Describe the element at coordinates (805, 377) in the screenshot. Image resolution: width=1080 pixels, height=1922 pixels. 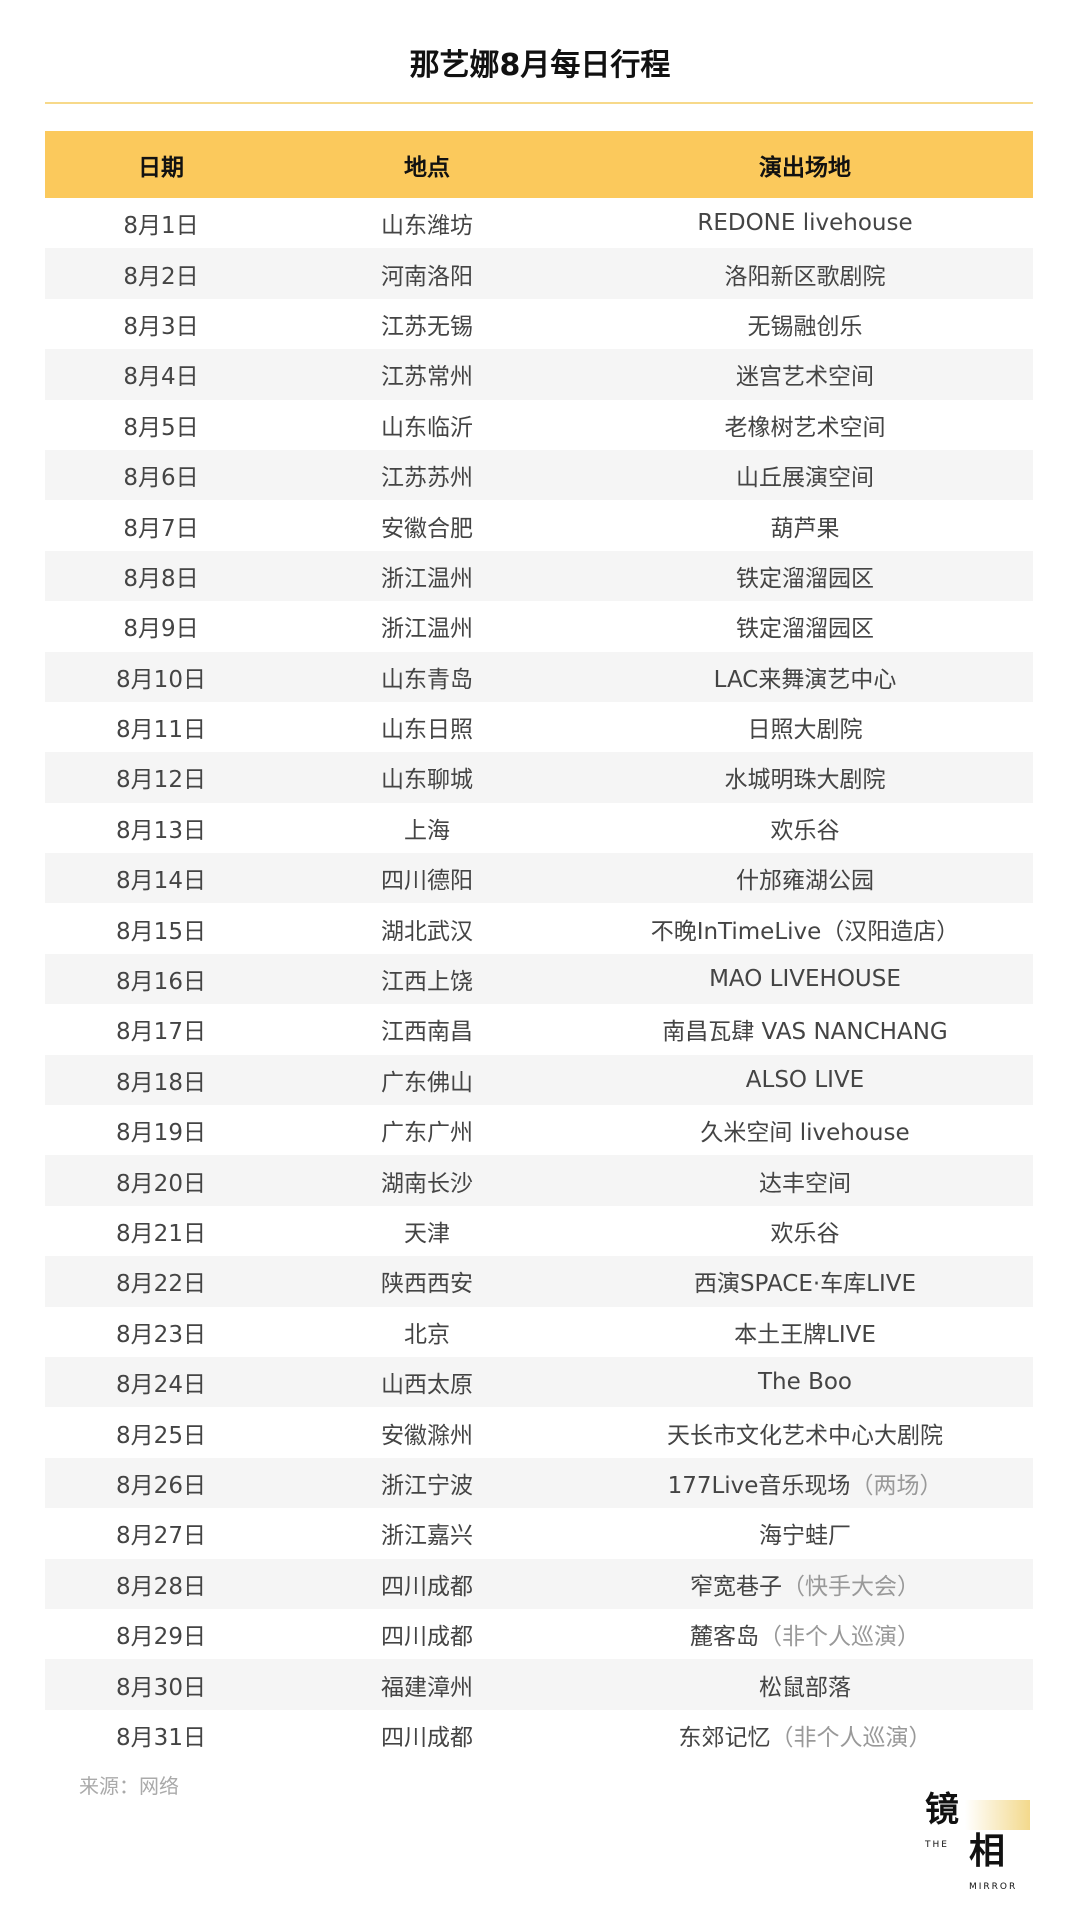
I see `venue-name: 迷宫艺术空间` at that location.